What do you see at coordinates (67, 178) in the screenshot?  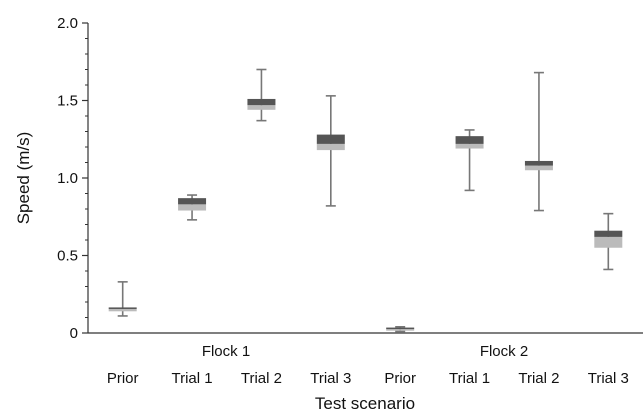 I see `y-tick-label: 1.0` at bounding box center [67, 178].